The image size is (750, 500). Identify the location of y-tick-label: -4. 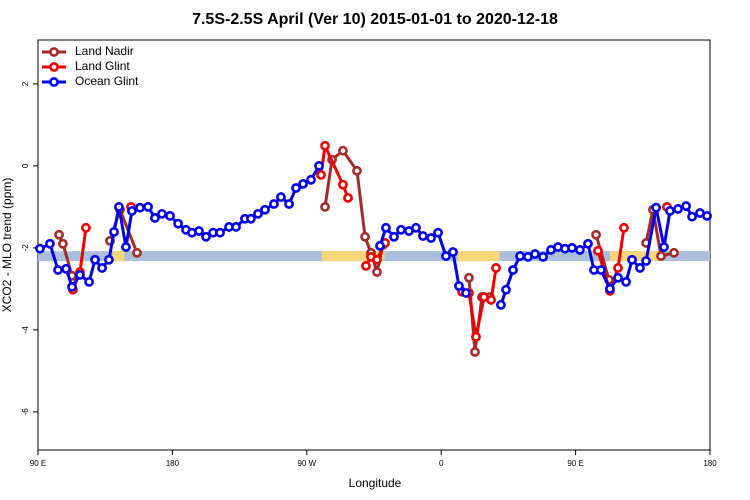
(25, 330).